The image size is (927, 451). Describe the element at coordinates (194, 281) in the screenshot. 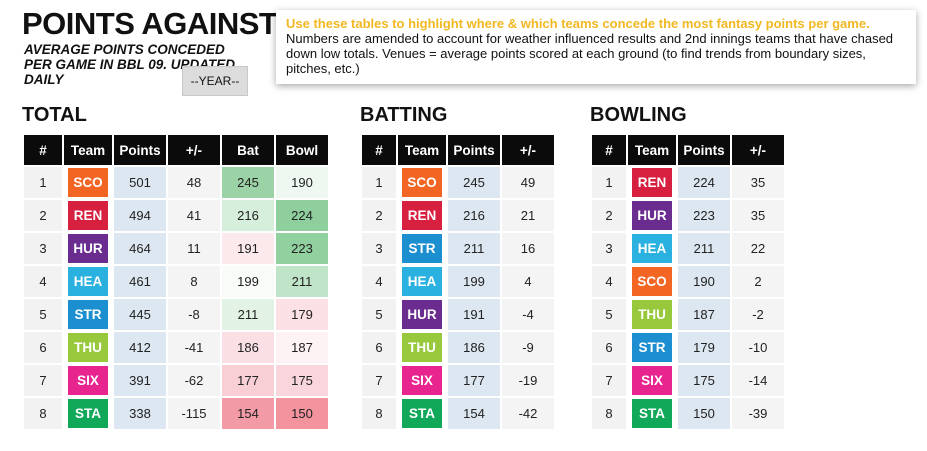

I see `diff-cell: 8` at that location.